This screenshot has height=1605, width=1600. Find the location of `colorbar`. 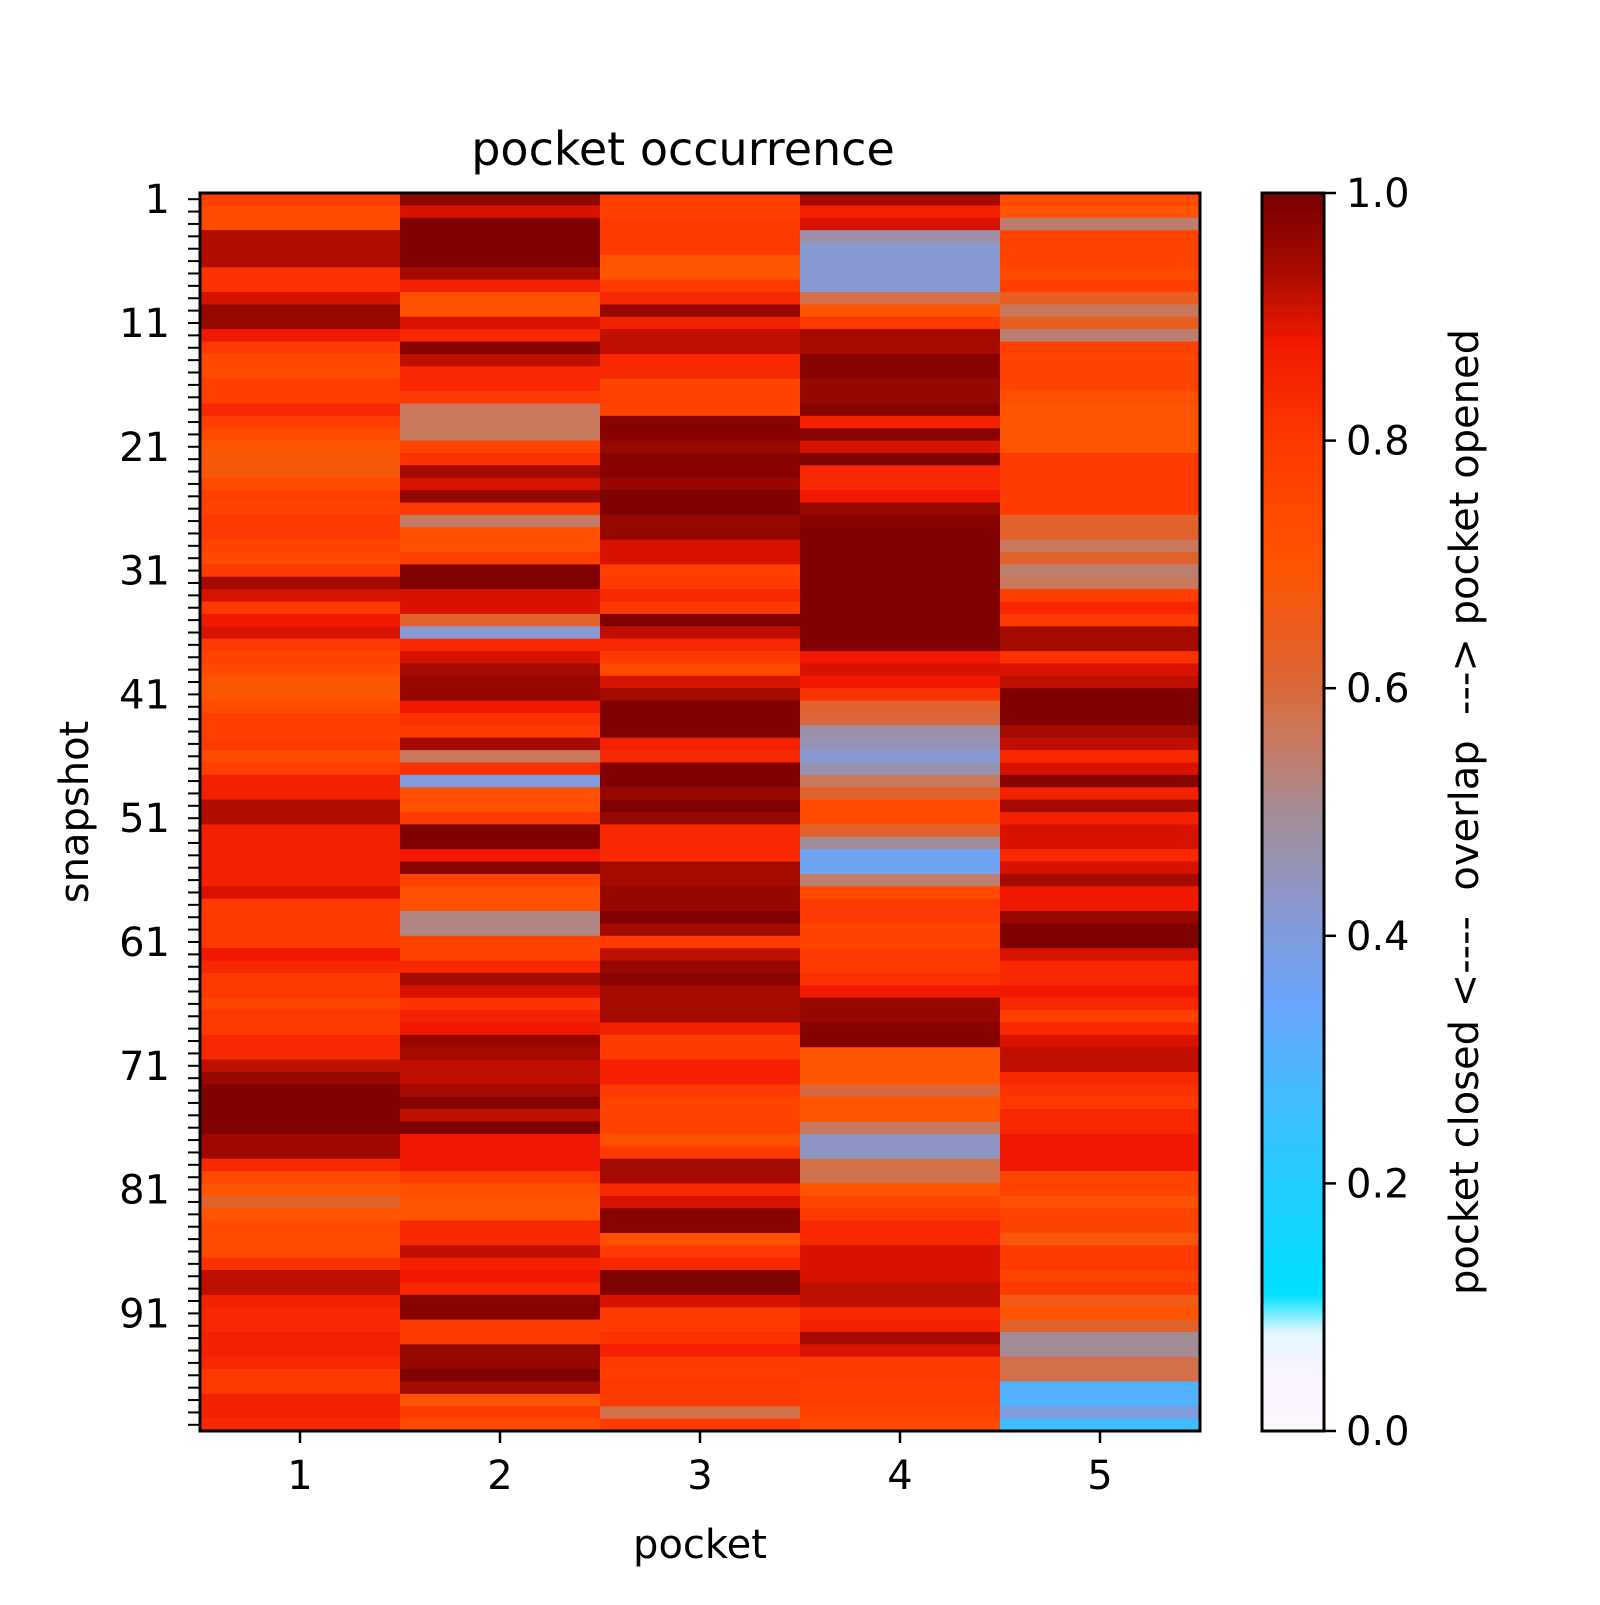

colorbar is located at coordinates (1293, 812).